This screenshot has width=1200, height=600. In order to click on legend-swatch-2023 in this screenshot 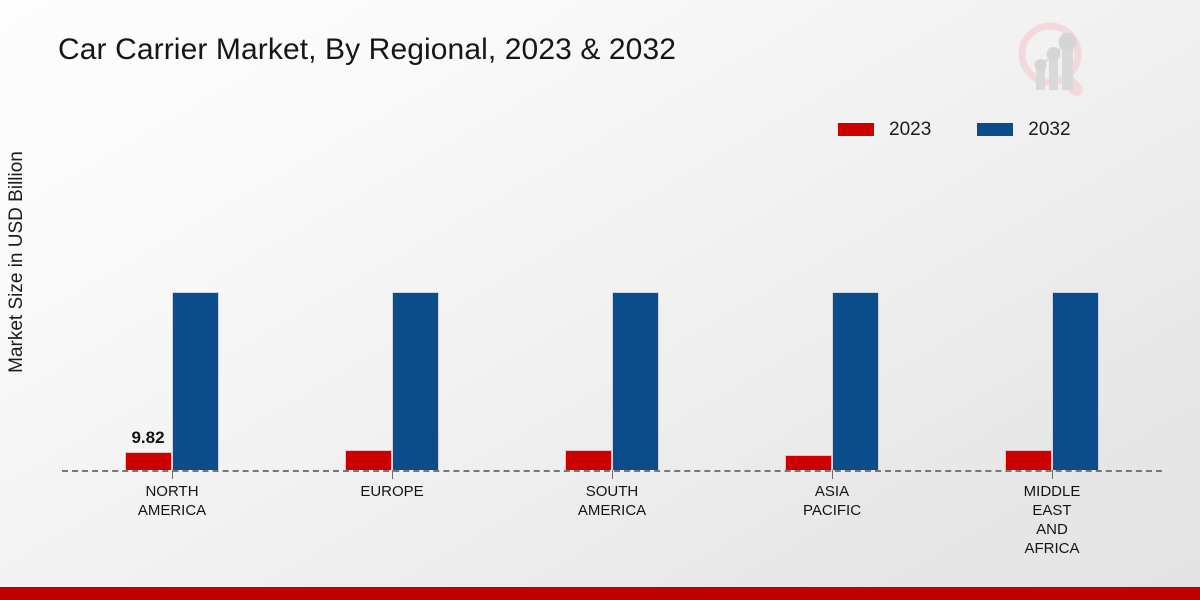, I will do `click(856, 129)`.